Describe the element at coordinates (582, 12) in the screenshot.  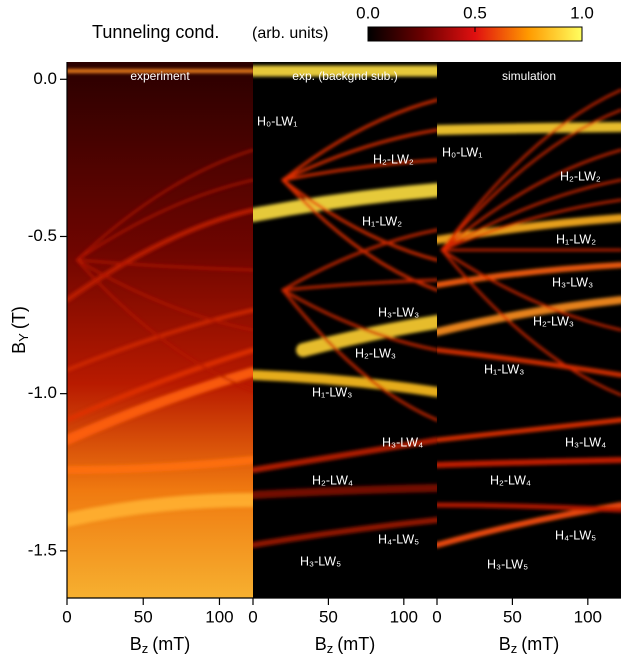
I see `colorbar-tick-label: 1.0` at that location.